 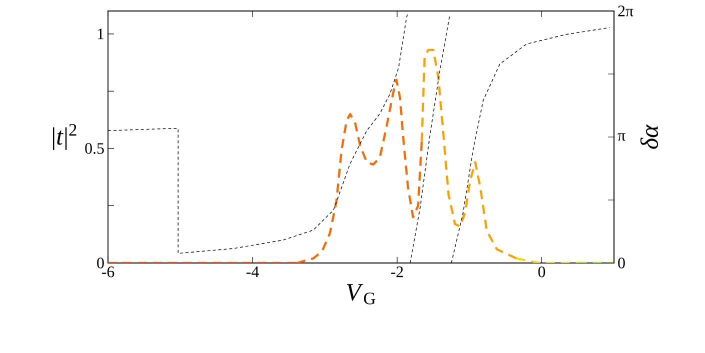 What do you see at coordinates (542, 272) in the screenshot?
I see `x-tick-label: 0` at bounding box center [542, 272].